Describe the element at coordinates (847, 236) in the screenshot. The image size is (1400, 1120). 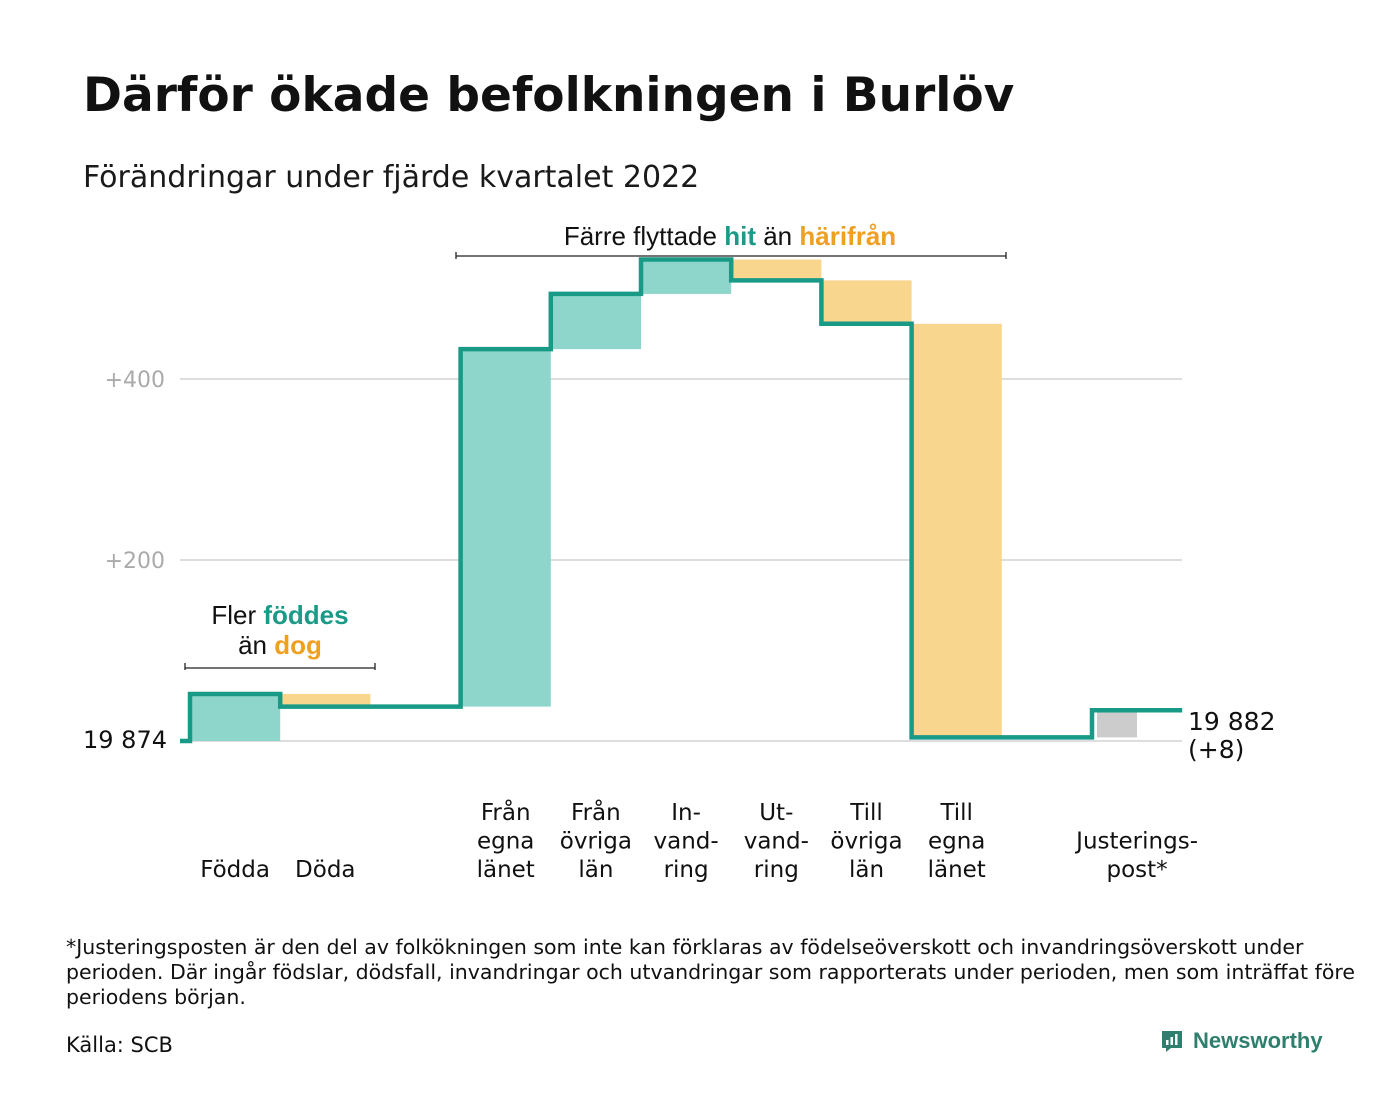
I see `annotation-migration-part-3: härifrån` at that location.